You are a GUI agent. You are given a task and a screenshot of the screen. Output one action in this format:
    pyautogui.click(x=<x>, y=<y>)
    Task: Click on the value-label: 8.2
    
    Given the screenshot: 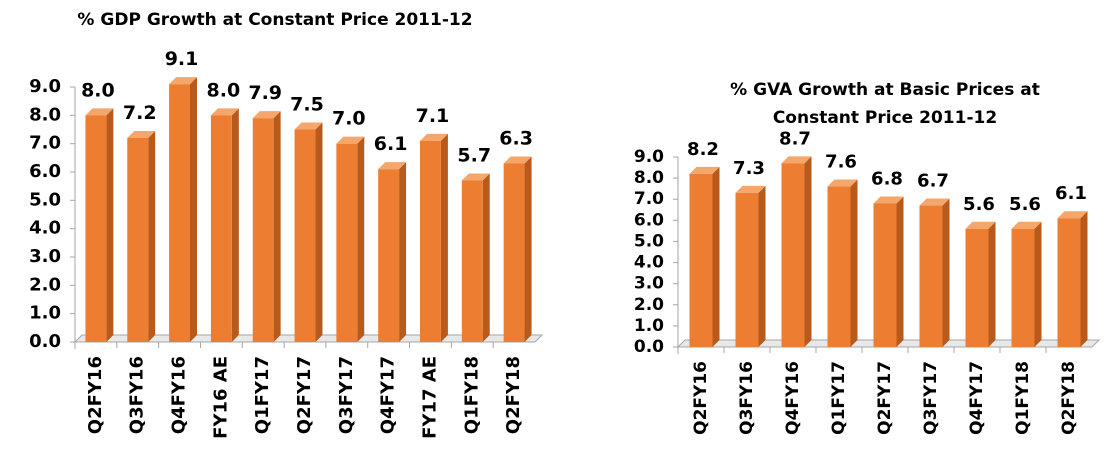 What is the action you would take?
    pyautogui.click(x=703, y=149)
    